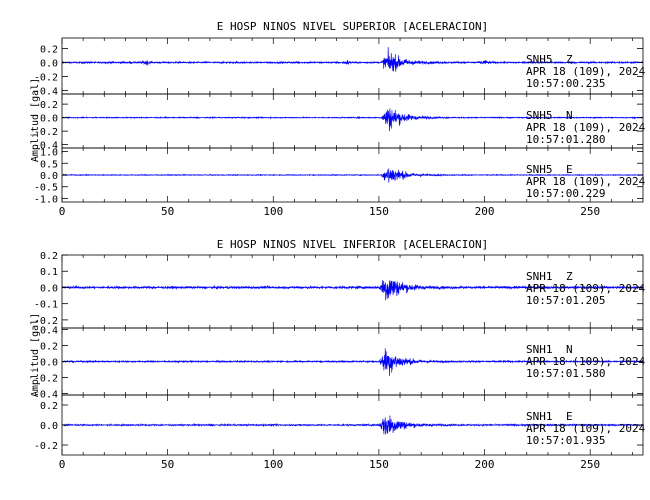 The image size is (650, 500). I want to click on waveform-snh1-z, so click(352, 290).